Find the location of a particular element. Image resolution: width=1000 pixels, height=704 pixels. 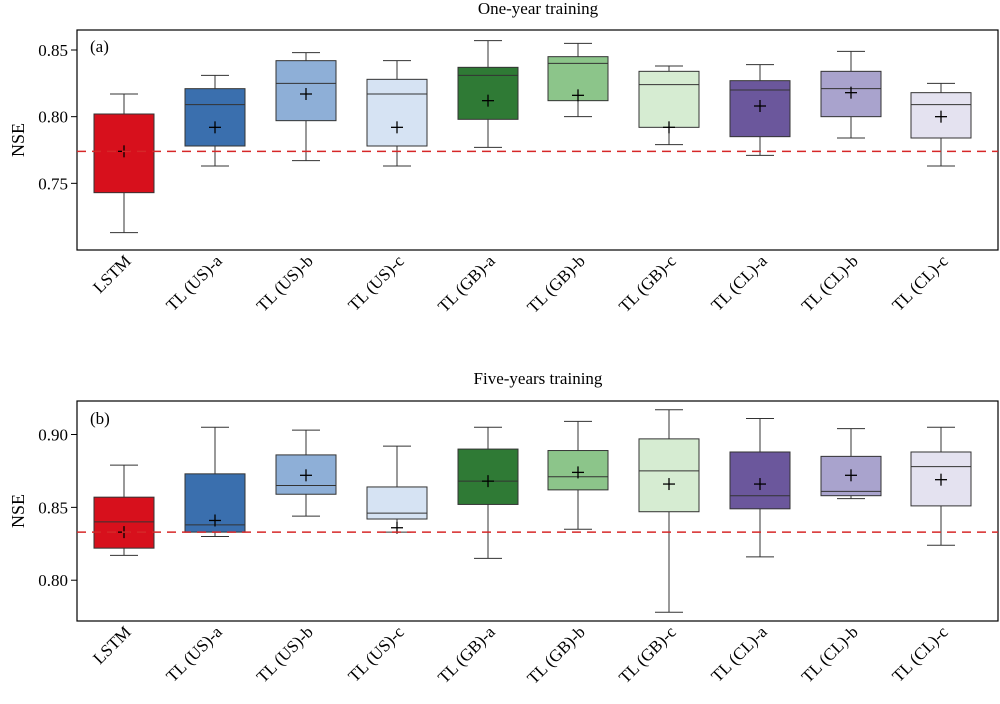

y-axis-label-a: NSE is located at coordinates (18, 140).